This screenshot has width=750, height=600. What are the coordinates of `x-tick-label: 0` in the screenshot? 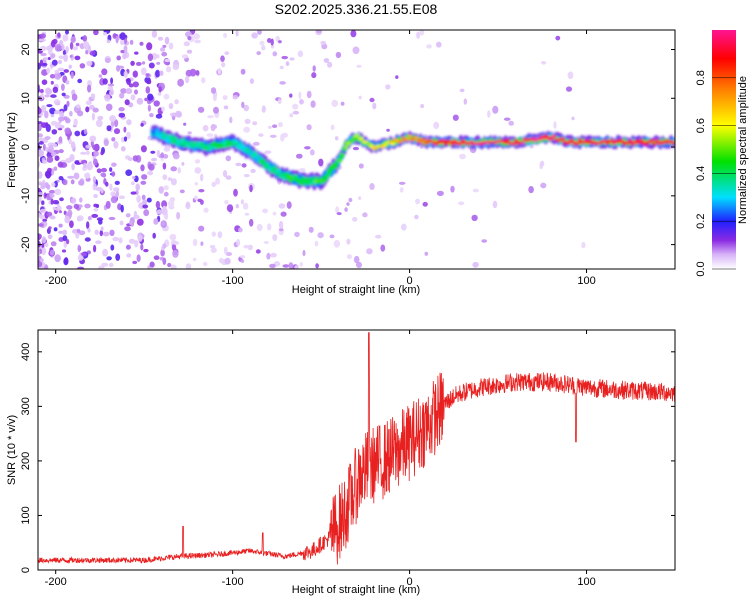 It's located at (410, 582).